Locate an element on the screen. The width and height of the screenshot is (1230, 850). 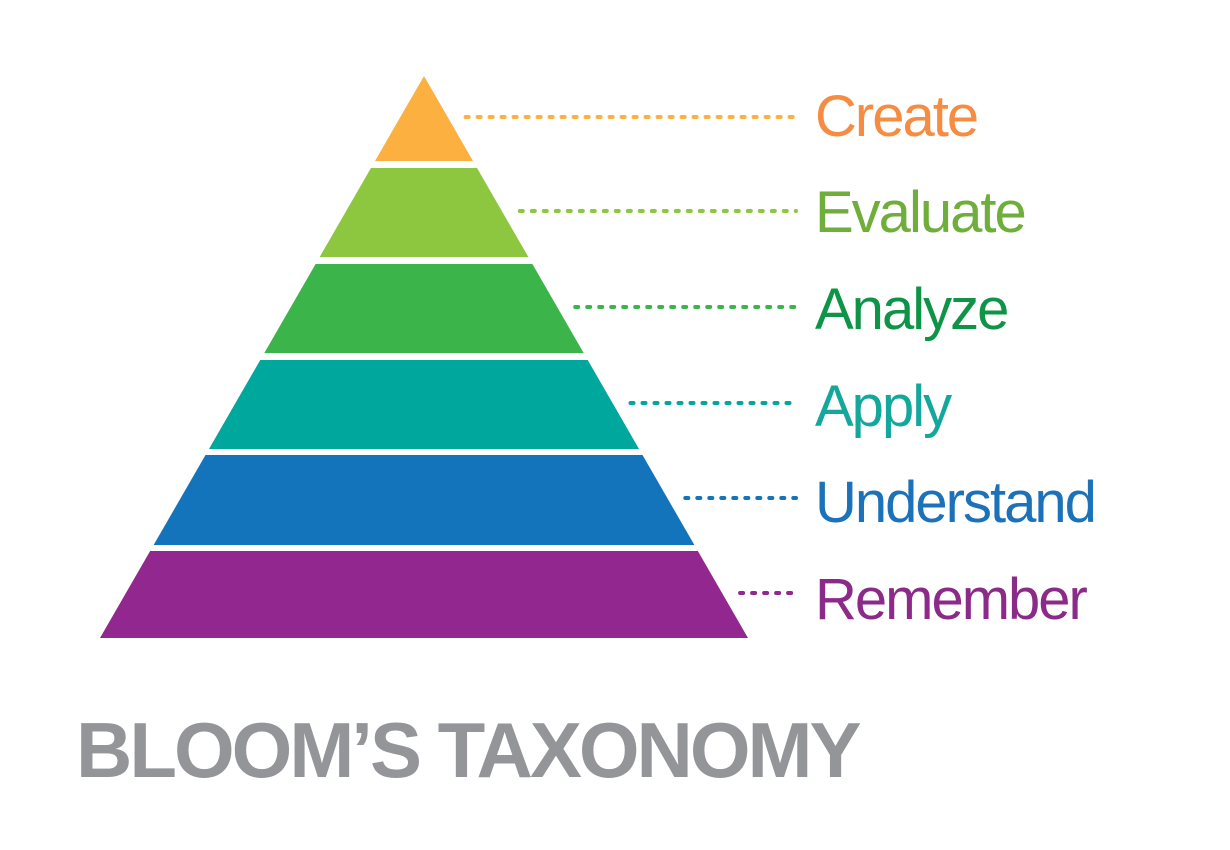
label-understand: Understand is located at coordinates (955, 502).